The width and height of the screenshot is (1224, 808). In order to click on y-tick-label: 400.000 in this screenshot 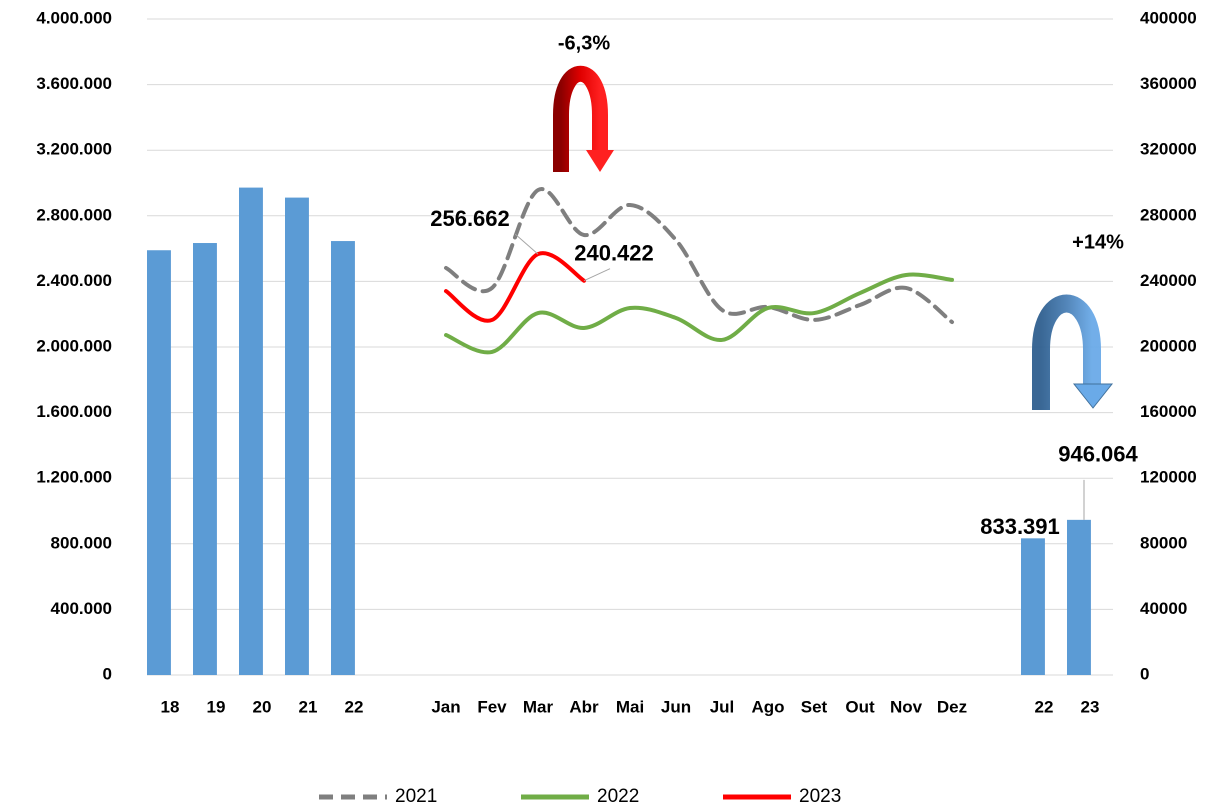, I will do `click(81, 608)`.